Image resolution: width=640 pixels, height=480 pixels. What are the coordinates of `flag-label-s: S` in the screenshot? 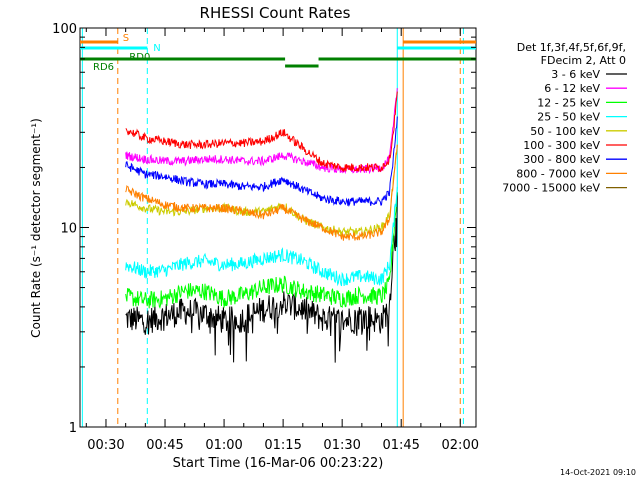 It's located at (126, 38).